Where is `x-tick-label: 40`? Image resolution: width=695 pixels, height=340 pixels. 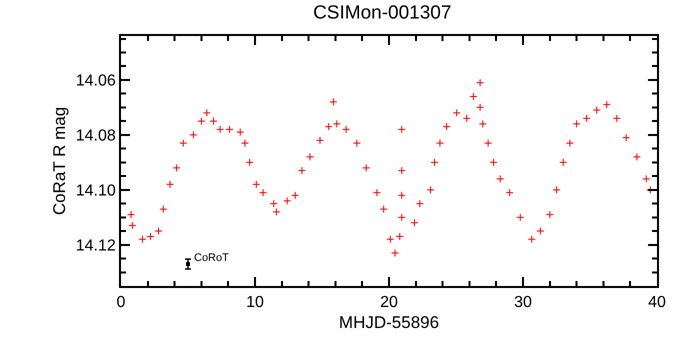
x-tick-label: 40 is located at coordinates (657, 303).